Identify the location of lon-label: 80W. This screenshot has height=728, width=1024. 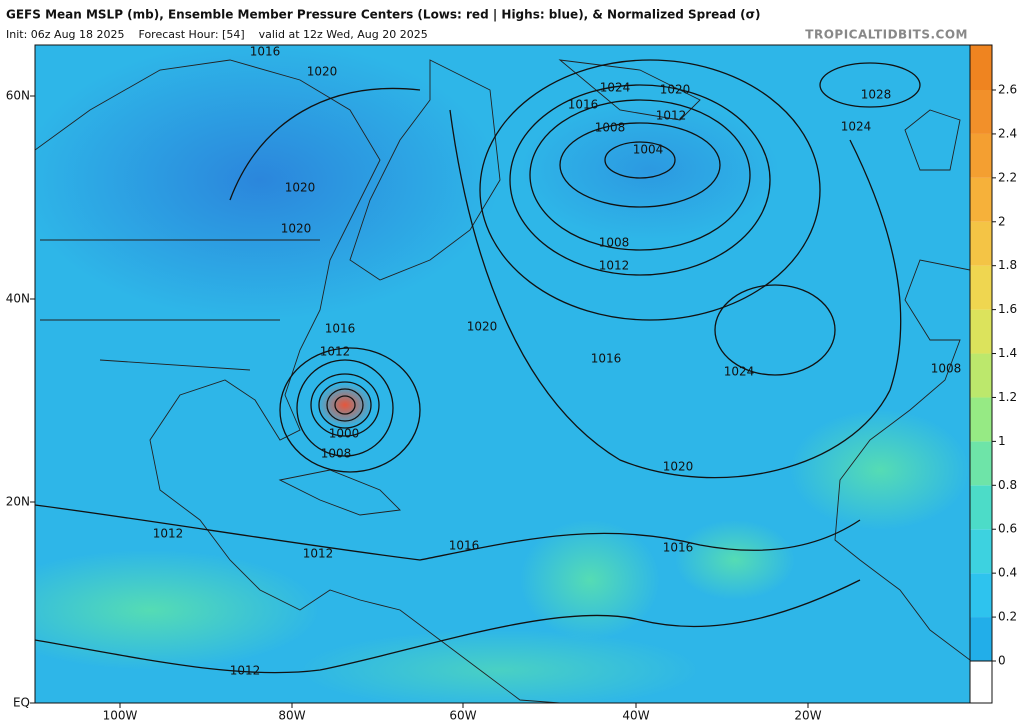
(291, 716).